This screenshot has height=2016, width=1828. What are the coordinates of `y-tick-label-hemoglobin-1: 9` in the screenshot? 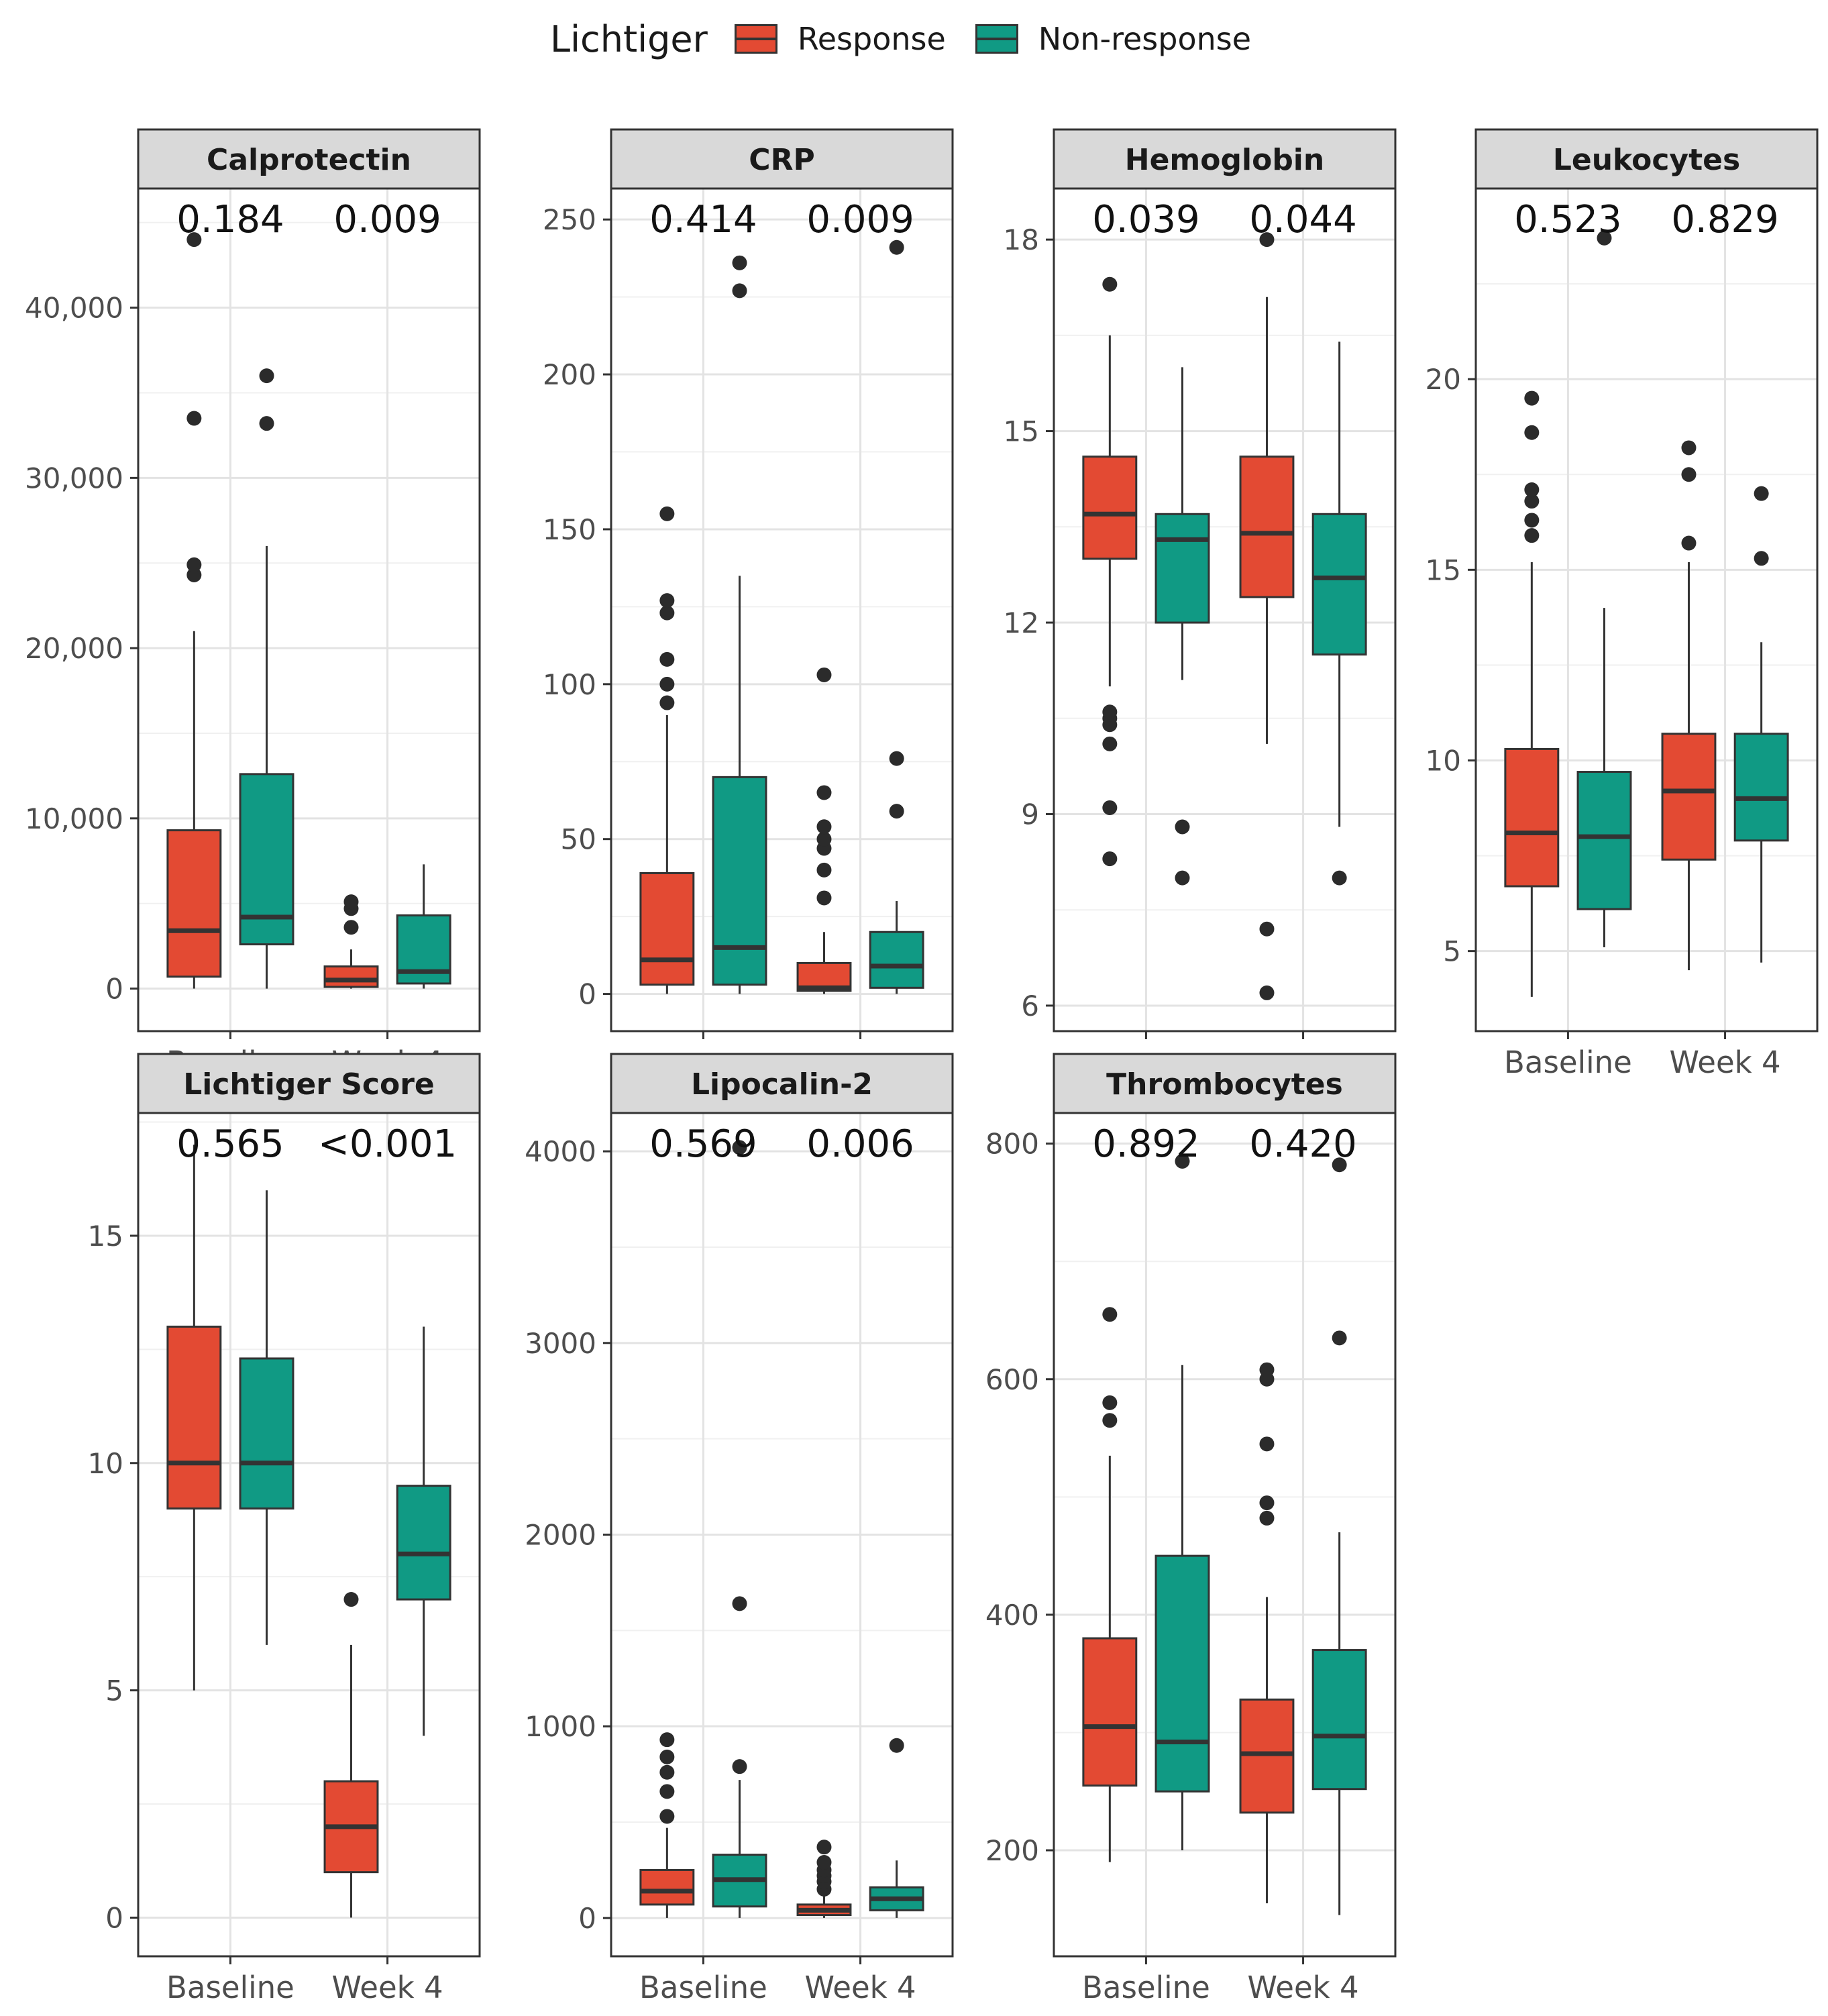 It's located at (1030, 814).